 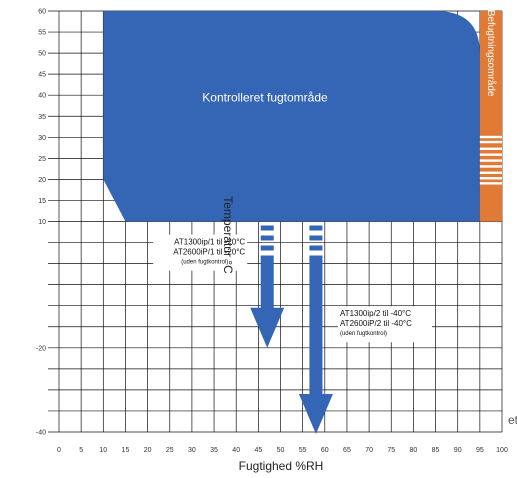 What do you see at coordinates (414, 450) in the screenshot?
I see `x-tick-label: 80` at bounding box center [414, 450].